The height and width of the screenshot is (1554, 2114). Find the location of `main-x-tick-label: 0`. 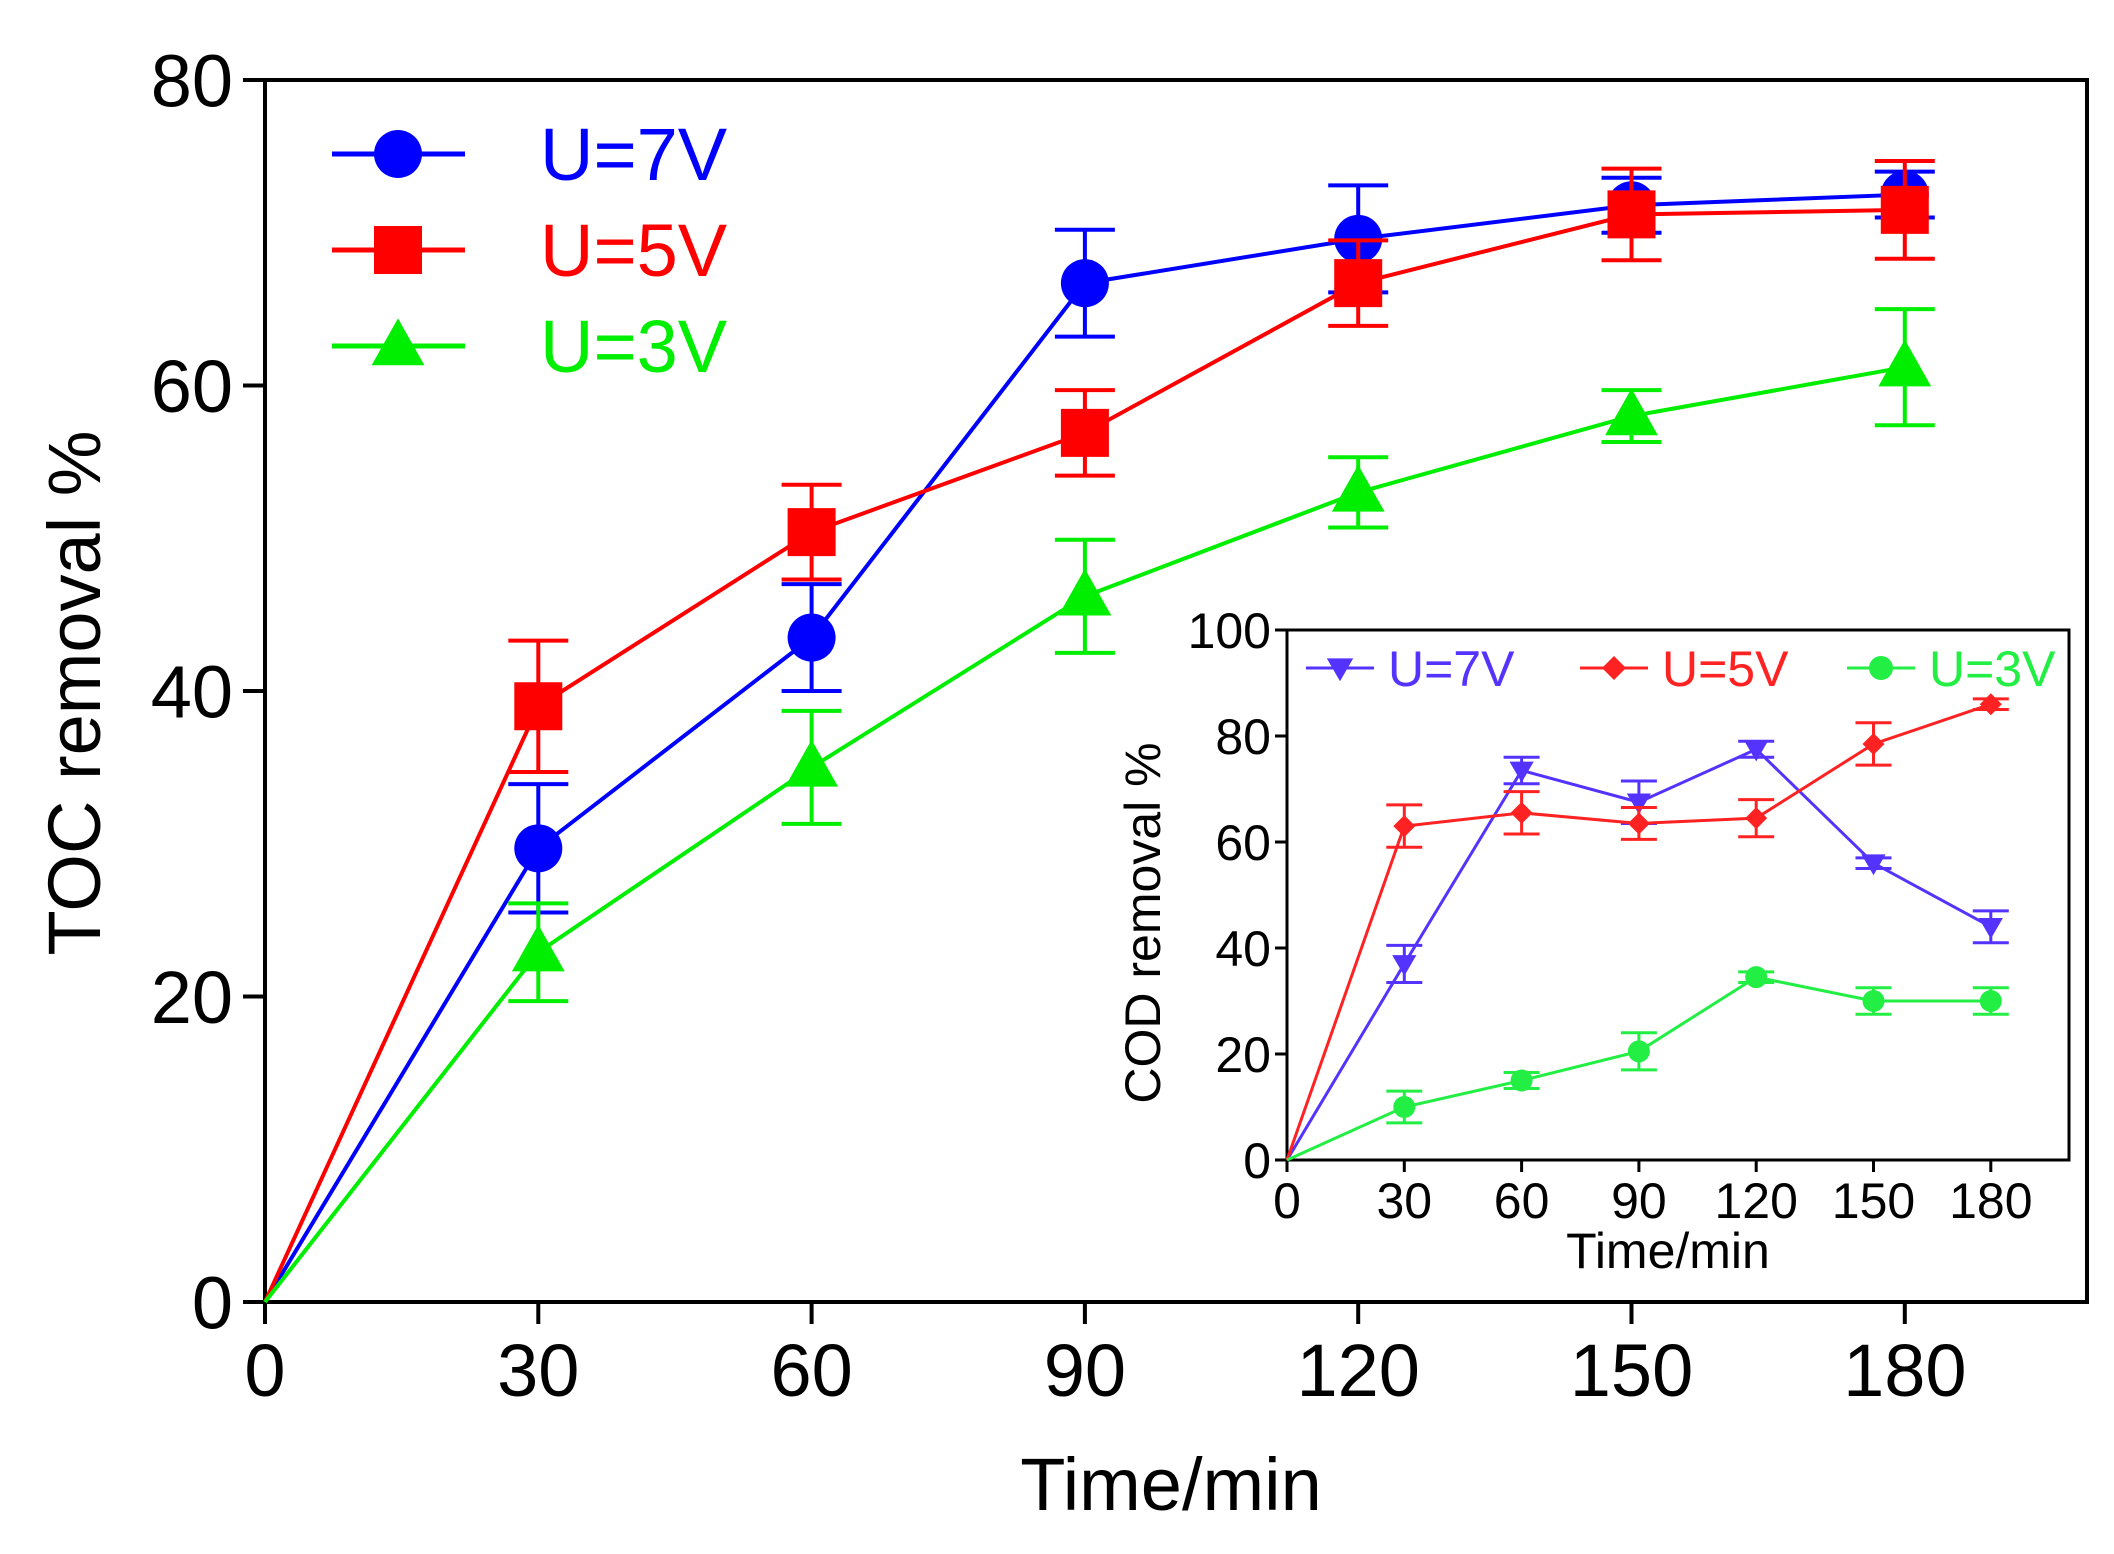

main-x-tick-label: 0 is located at coordinates (264, 1370).